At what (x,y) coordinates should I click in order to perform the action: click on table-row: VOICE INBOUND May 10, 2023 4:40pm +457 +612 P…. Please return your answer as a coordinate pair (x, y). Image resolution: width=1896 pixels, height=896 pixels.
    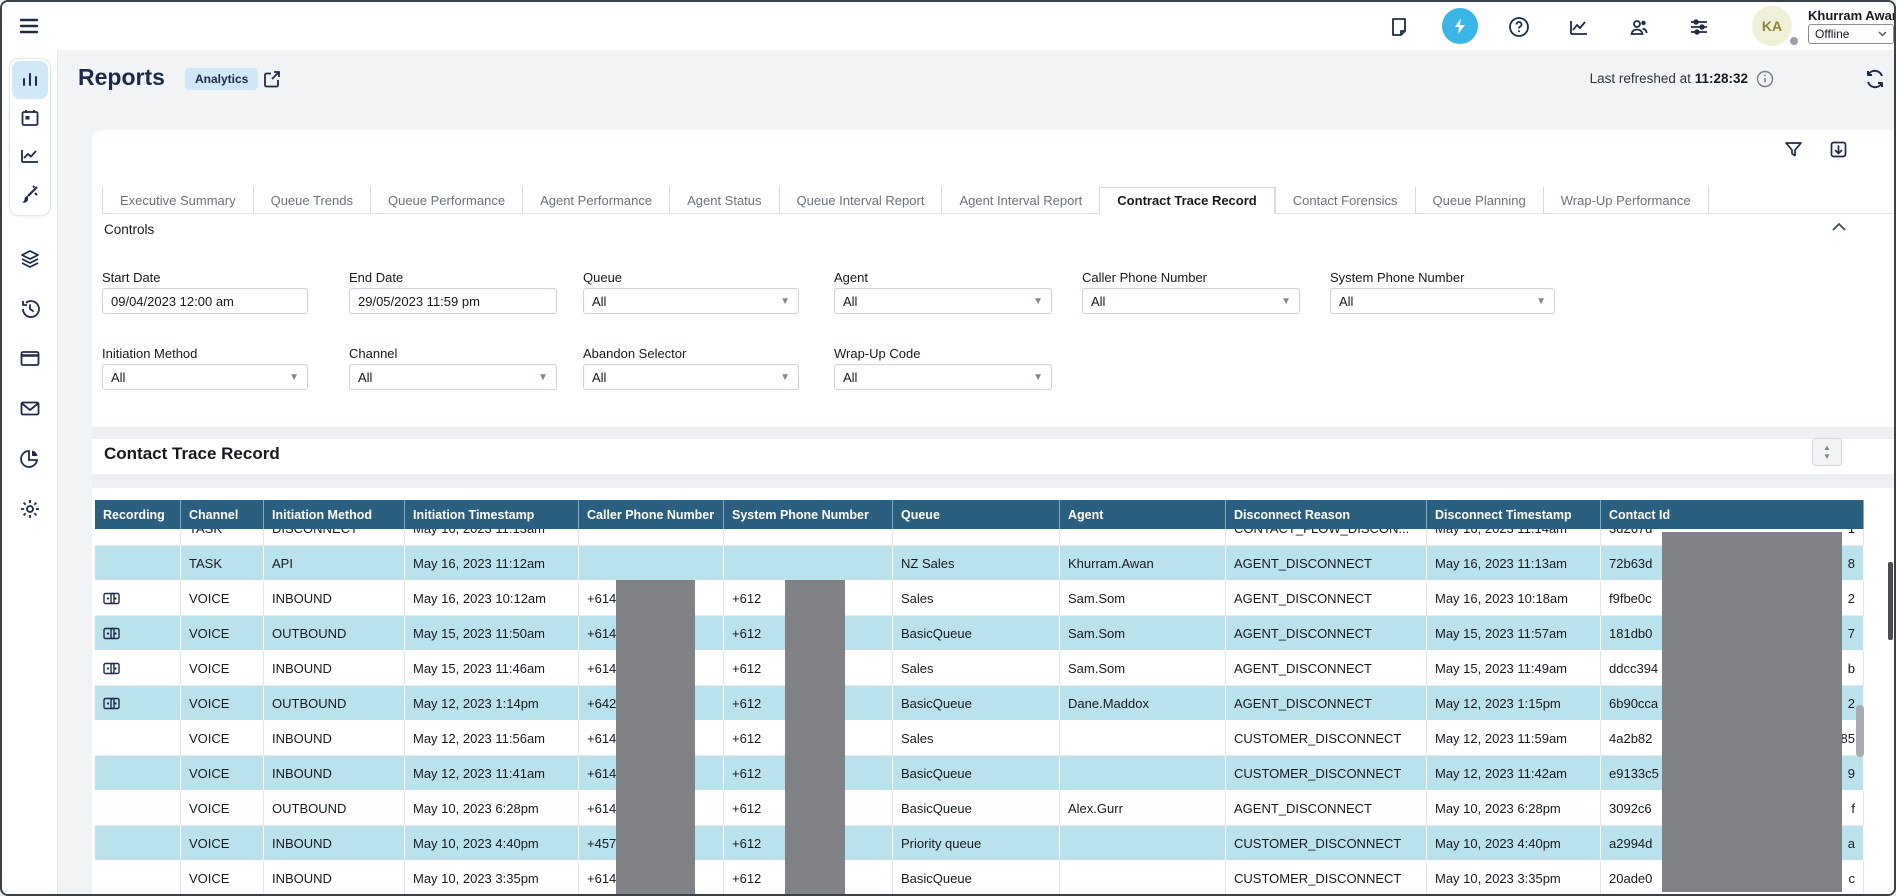
    Looking at the image, I should click on (979, 843).